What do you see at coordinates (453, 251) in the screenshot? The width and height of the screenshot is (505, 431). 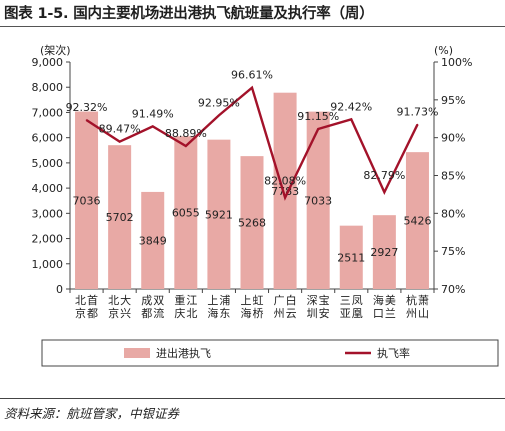 I see `right-tick-label: 75%` at bounding box center [453, 251].